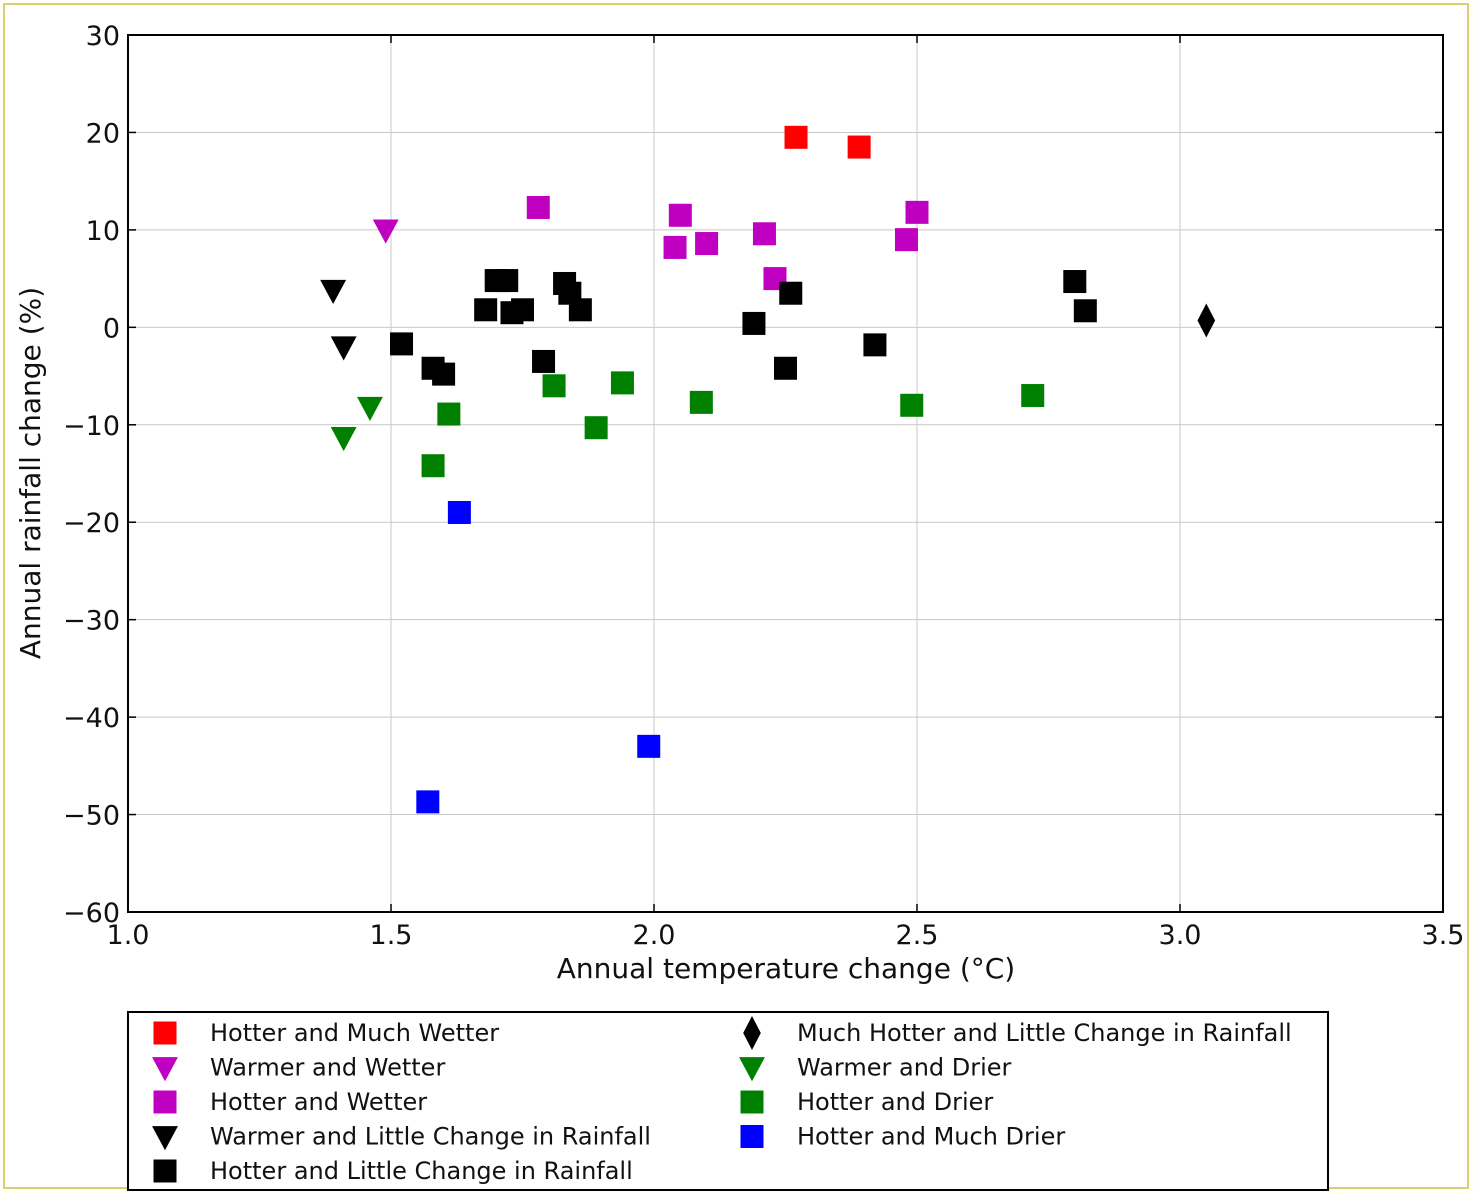 The width and height of the screenshot is (1474, 1193). What do you see at coordinates (103, 133) in the screenshot?
I see `y-tick-label: 20` at bounding box center [103, 133].